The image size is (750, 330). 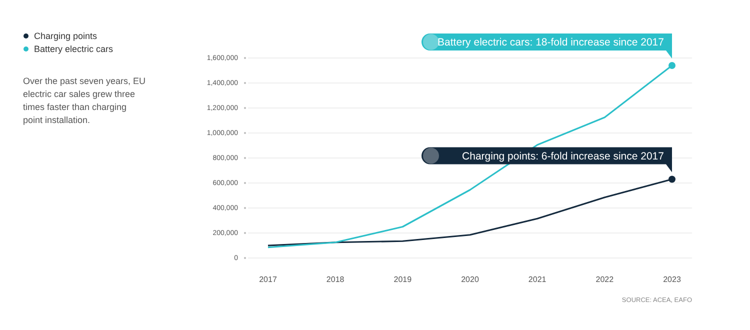 What do you see at coordinates (84, 100) in the screenshot?
I see `text: Over the past seven years, EU electric car sales grew three times faster than charging point installation.` at bounding box center [84, 100].